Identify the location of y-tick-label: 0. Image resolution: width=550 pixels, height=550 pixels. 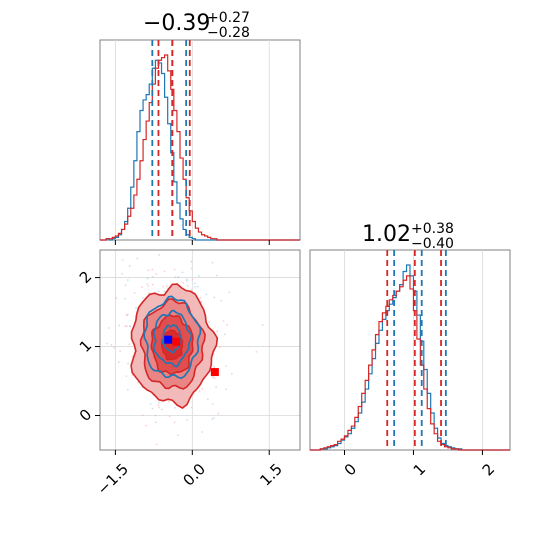
(85, 414).